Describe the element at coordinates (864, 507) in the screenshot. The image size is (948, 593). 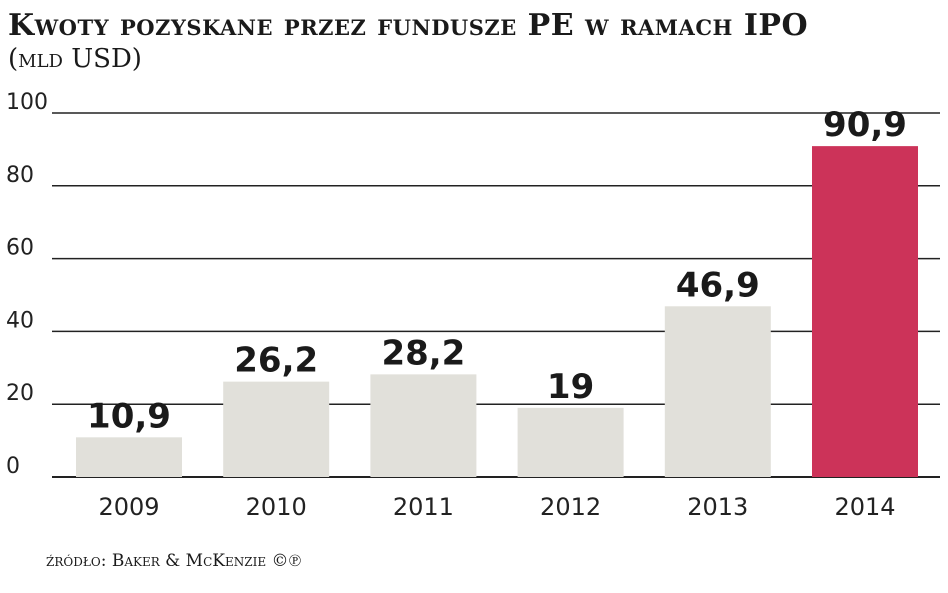
I see `category-label-2014: 2014` at that location.